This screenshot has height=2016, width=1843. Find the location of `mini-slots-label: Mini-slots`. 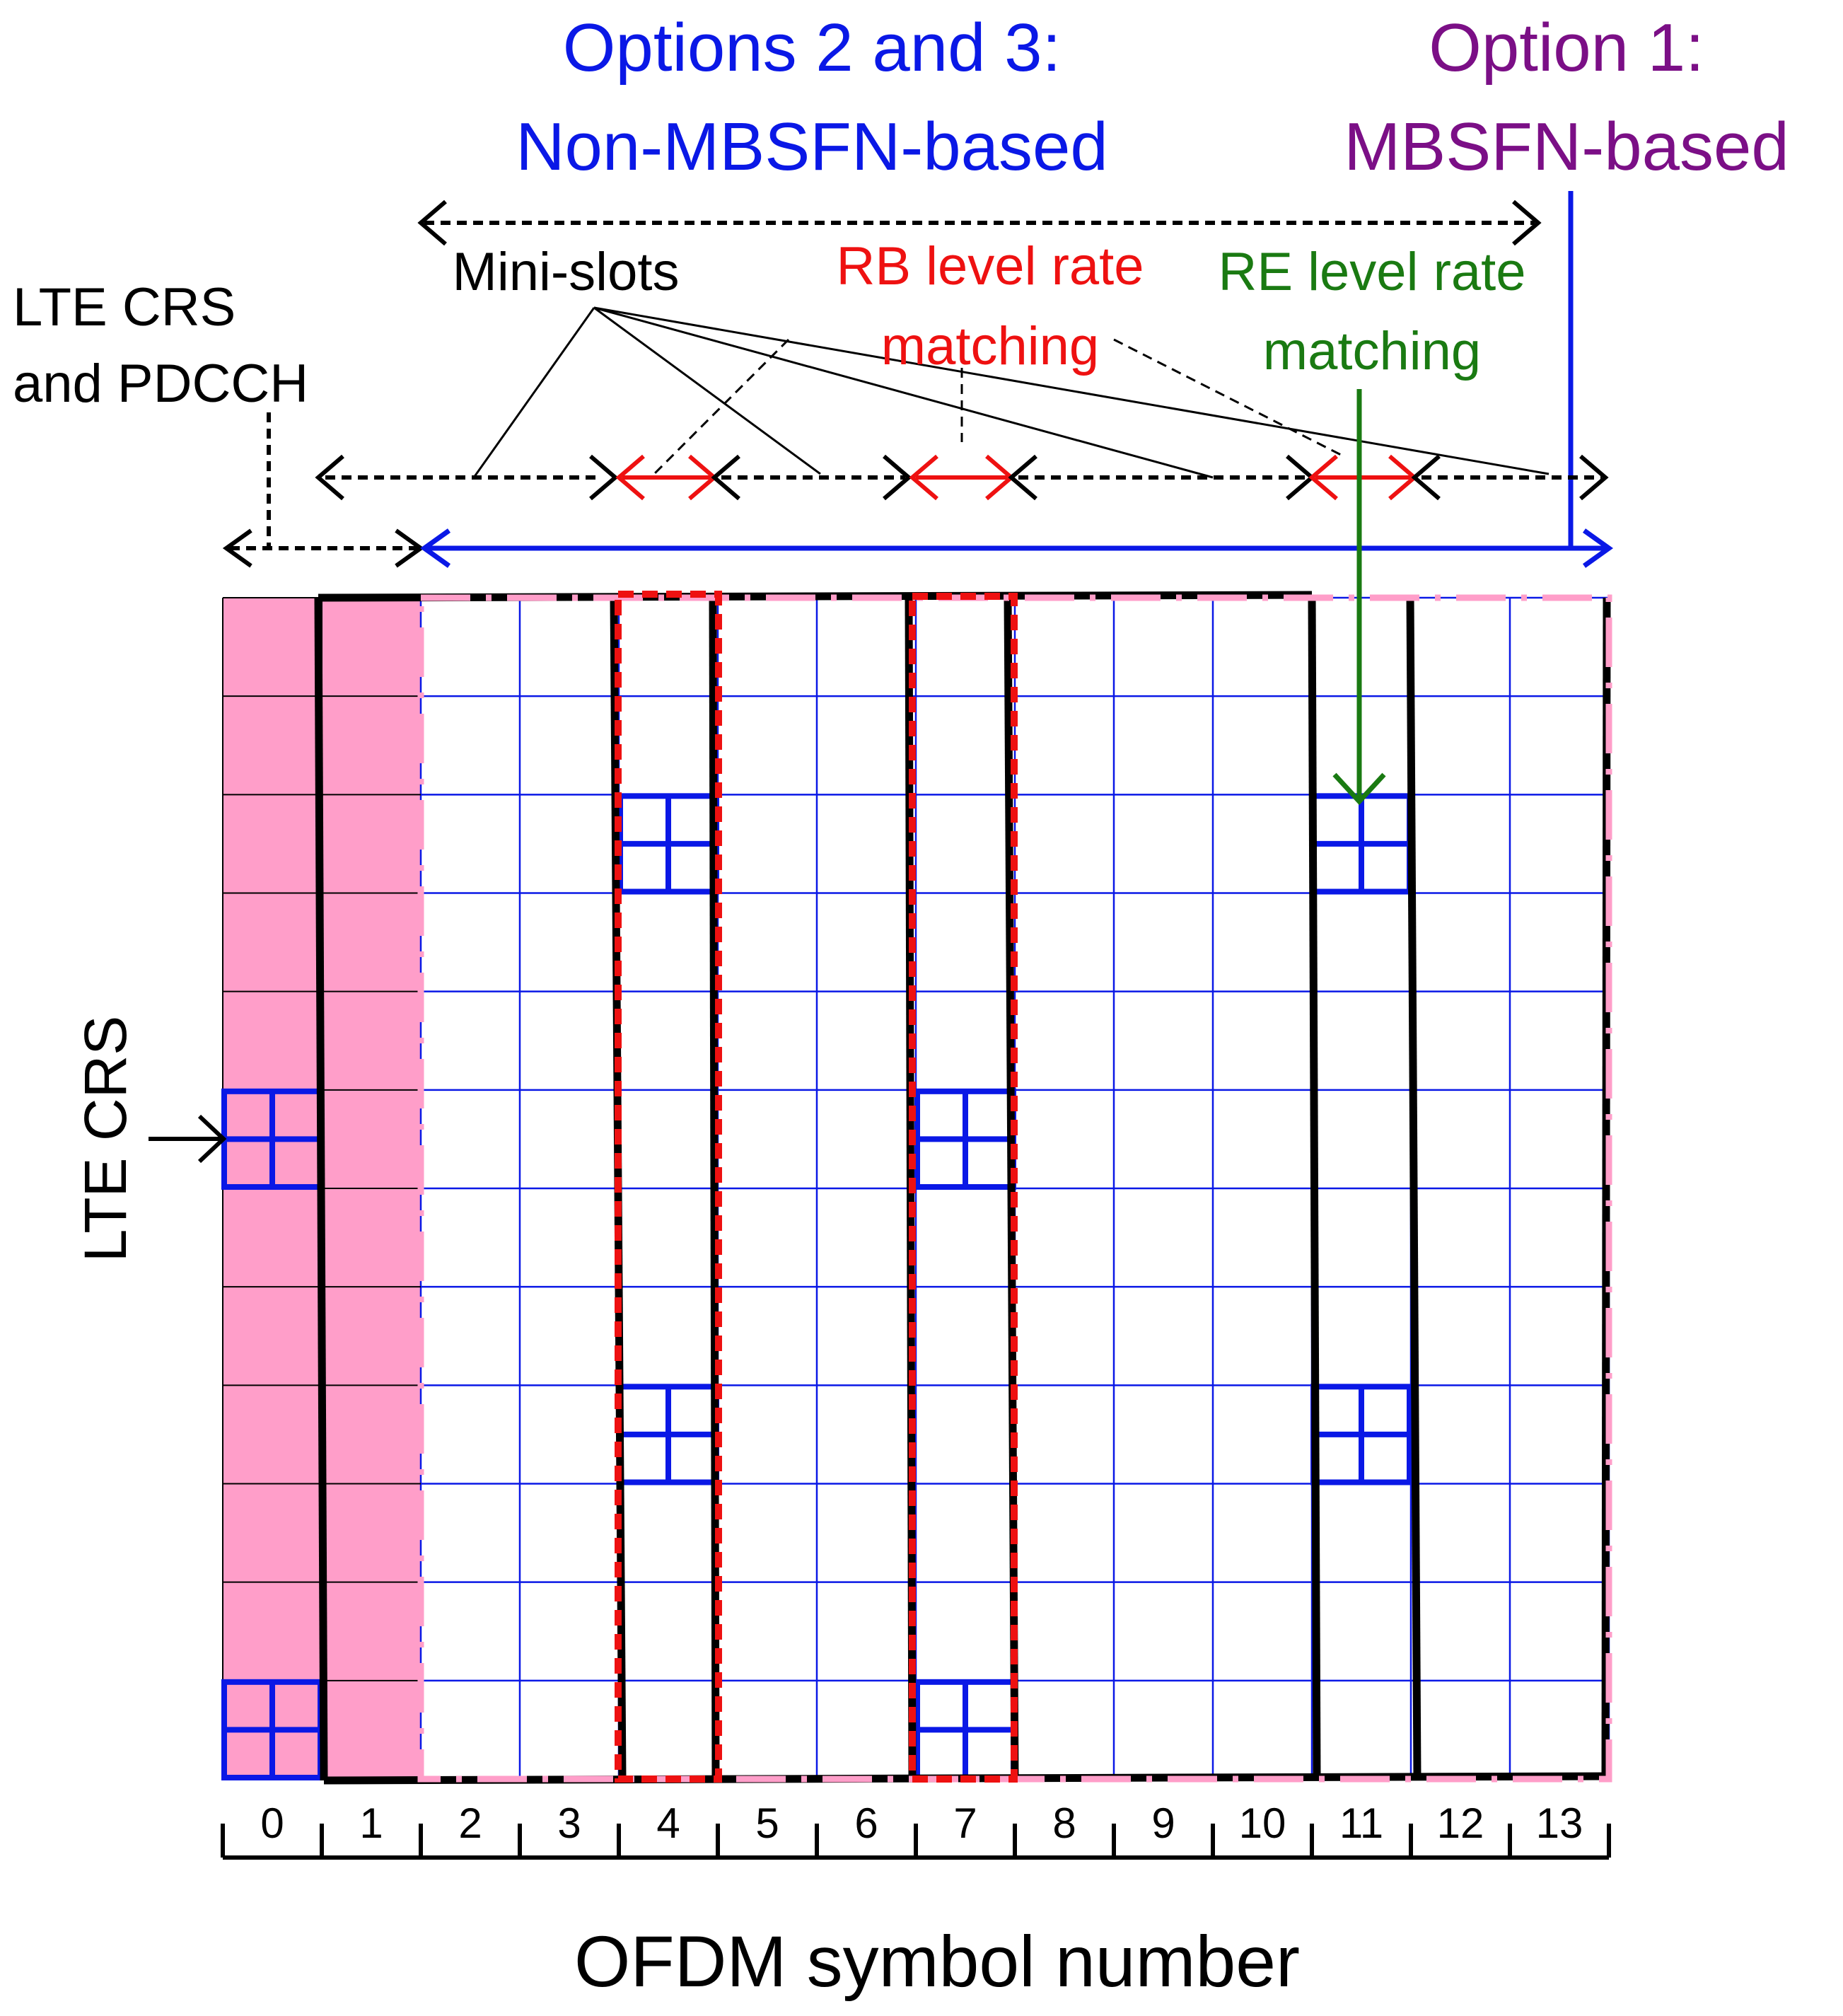

mini-slots-label: Mini-slots is located at coordinates (566, 272).